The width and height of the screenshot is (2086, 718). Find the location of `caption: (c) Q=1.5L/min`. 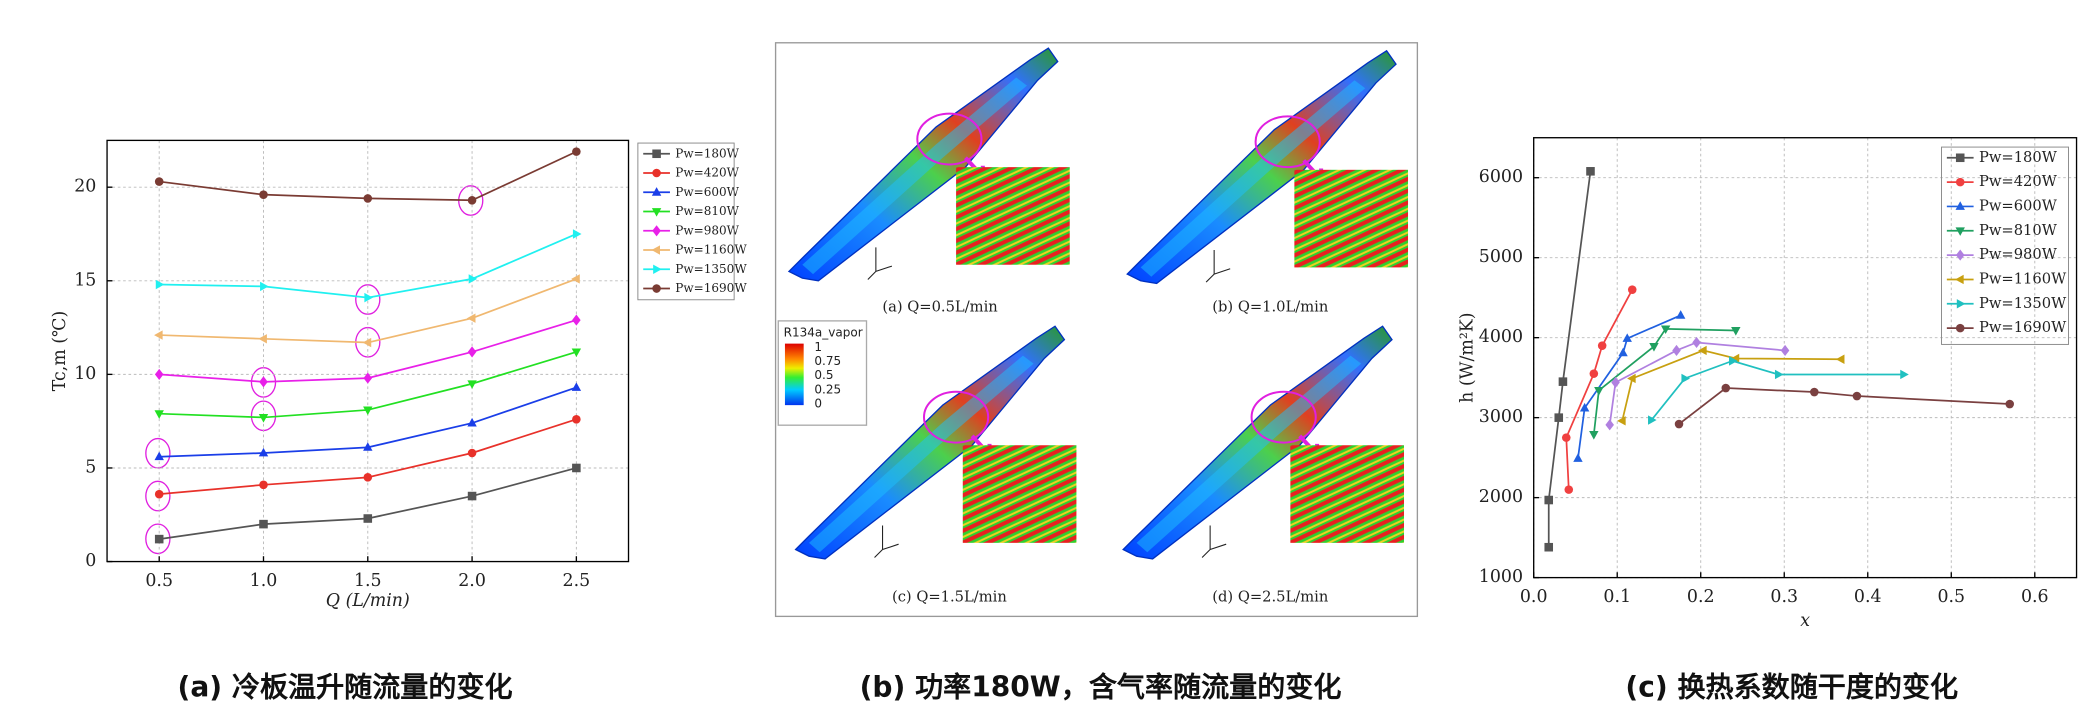

caption: (c) Q=1.5L/min is located at coordinates (949, 597).